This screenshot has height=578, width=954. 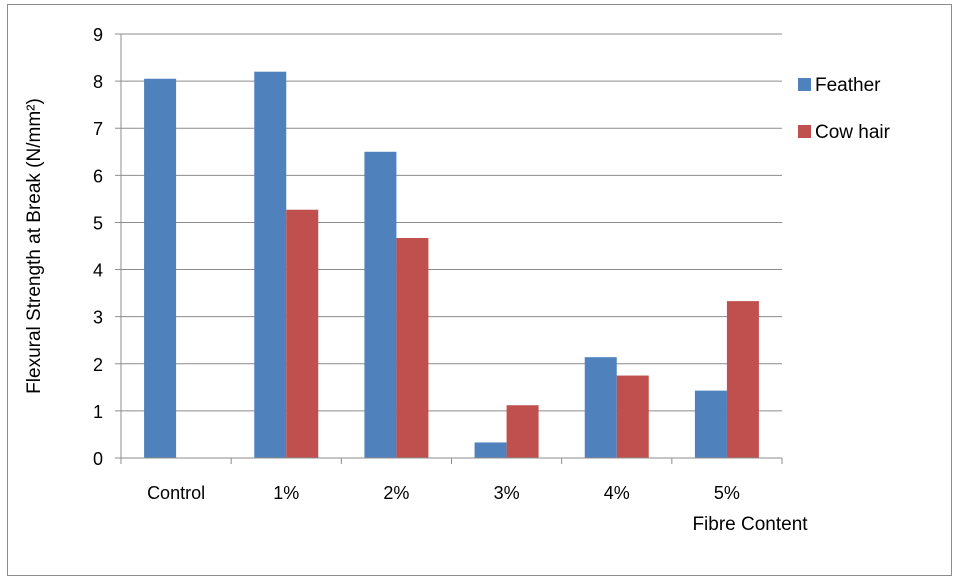 What do you see at coordinates (98, 82) in the screenshot?
I see `y-tick-label: 8` at bounding box center [98, 82].